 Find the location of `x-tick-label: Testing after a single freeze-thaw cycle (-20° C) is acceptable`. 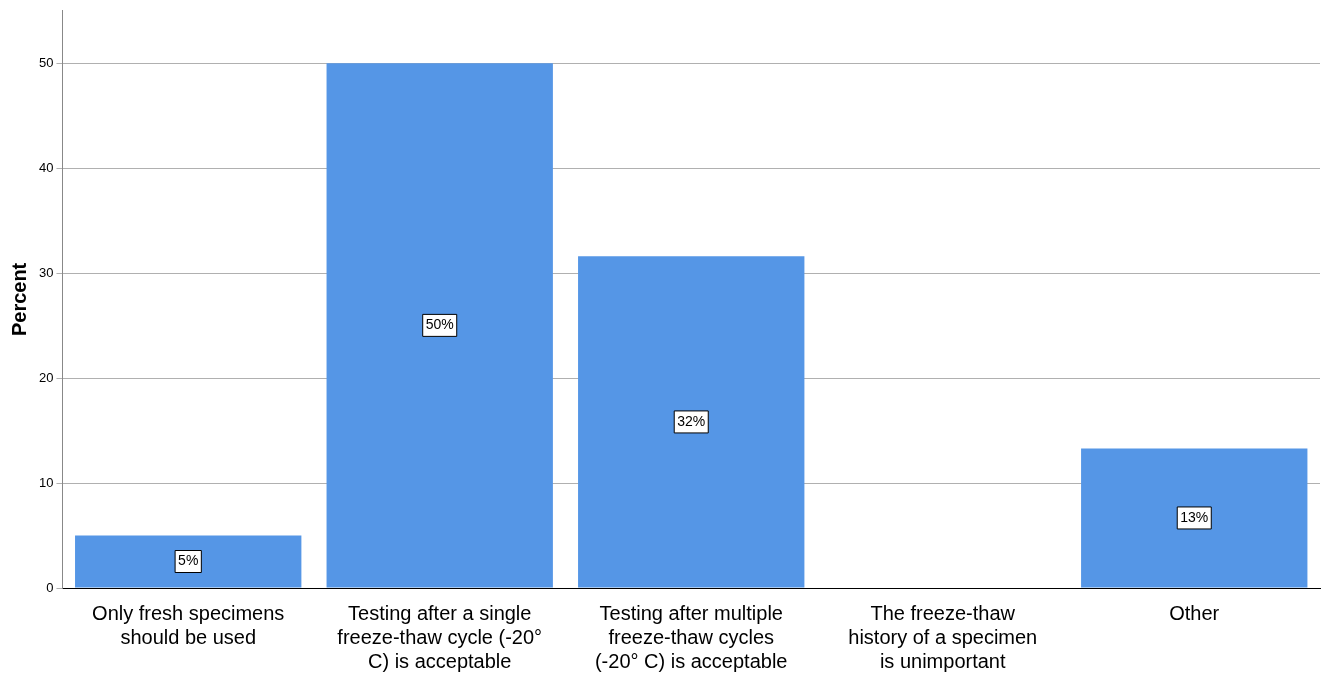

x-tick-label: Testing after a single freeze-thaw cycle (-20° C) is acceptable is located at coordinates (440, 636).